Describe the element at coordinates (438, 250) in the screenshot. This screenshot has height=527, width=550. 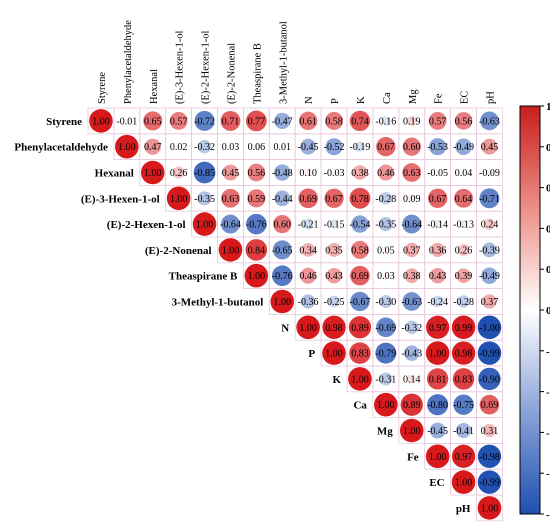
I see `corr-value-e-2-nonenal-fe: 0.36` at that location.